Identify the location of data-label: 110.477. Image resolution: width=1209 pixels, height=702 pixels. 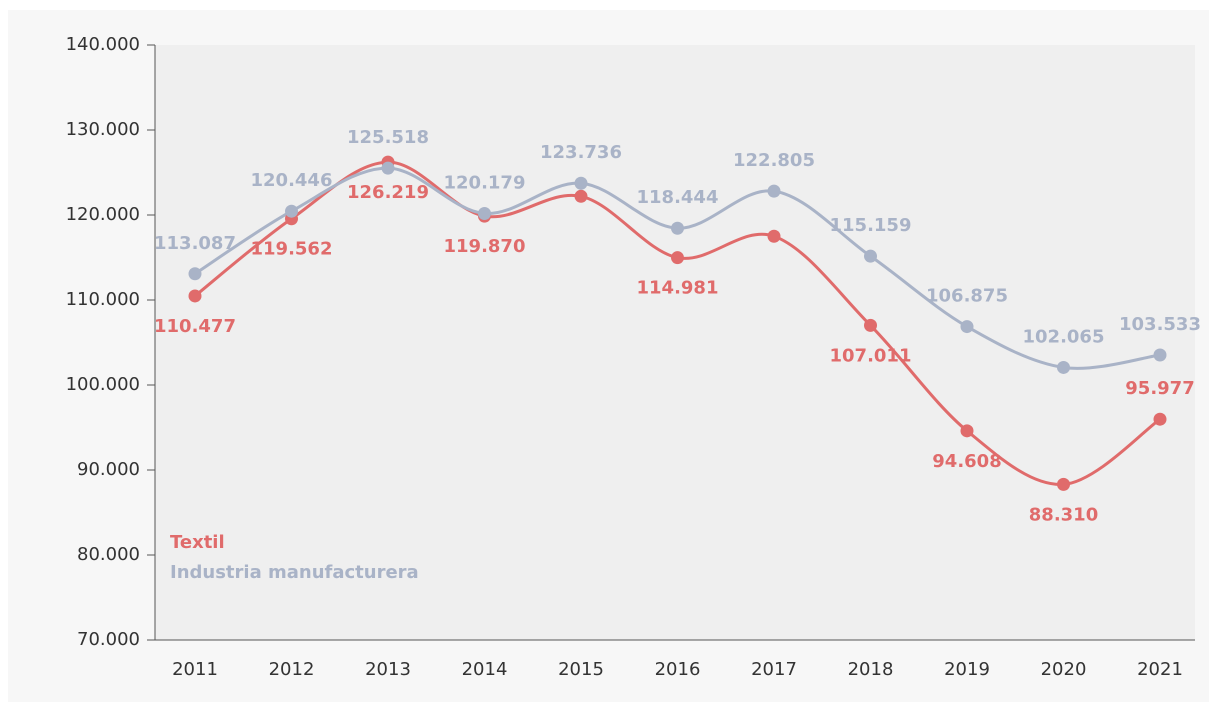
(195, 326).